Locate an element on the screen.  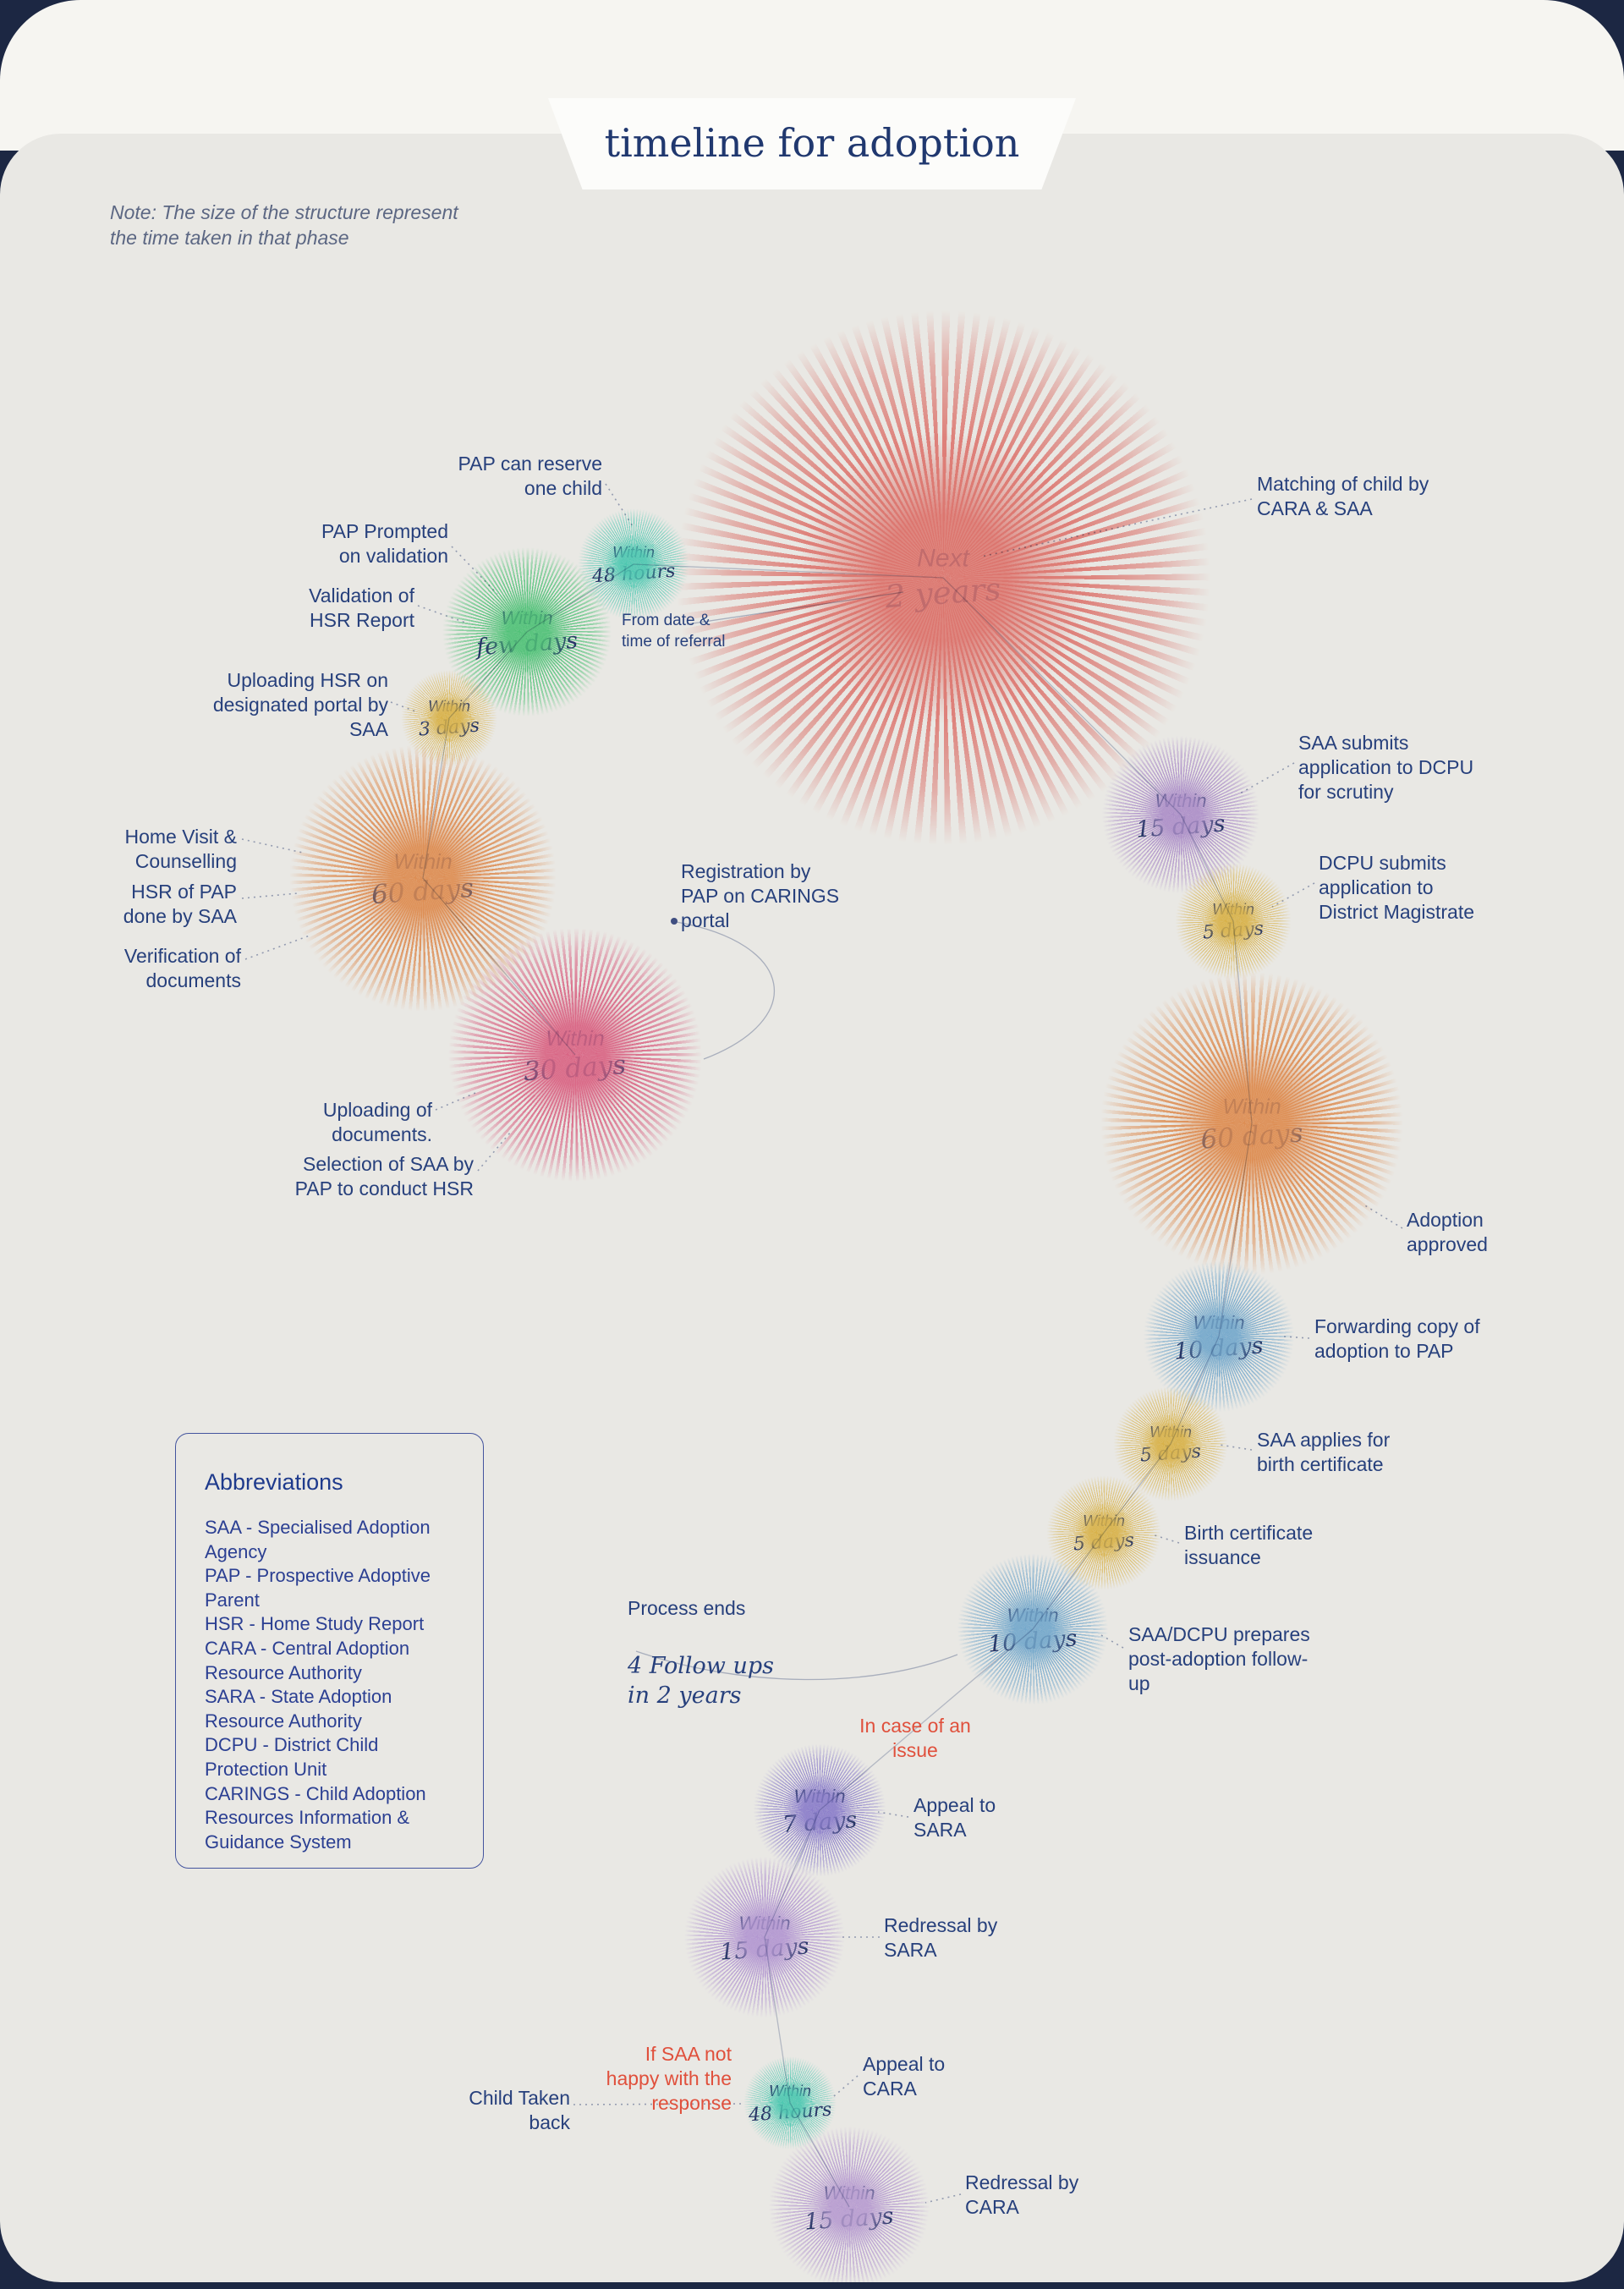
annotation-home-visit: Home Visit & Counselling is located at coordinates (181, 849).